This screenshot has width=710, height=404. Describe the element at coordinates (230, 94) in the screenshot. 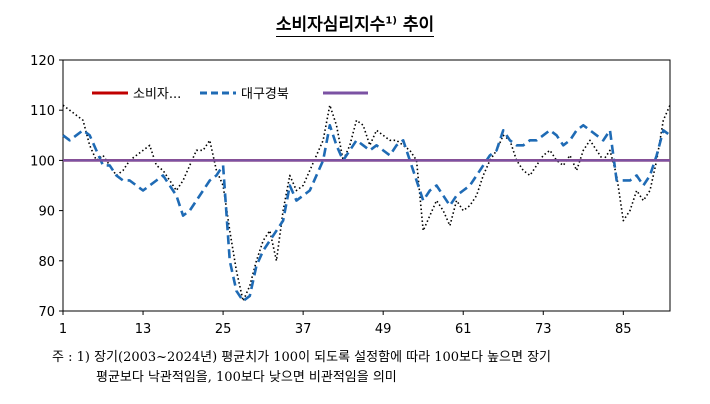

I see `chart-legend: 소비자... 대구경북` at that location.